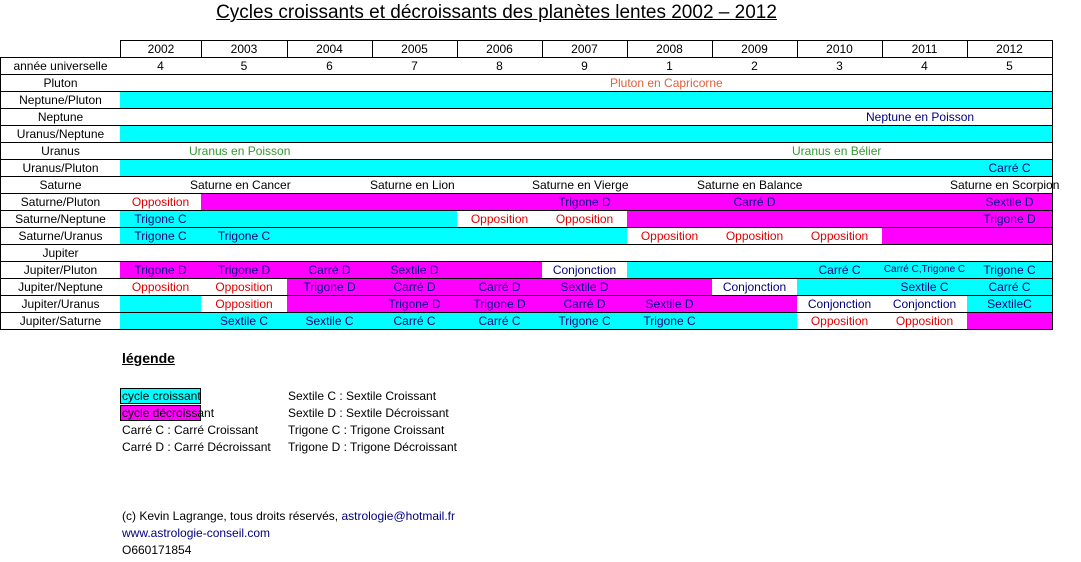  Describe the element at coordinates (372, 447) in the screenshot. I see `legend-item: Trigone D : Trigone Décroissant` at that location.